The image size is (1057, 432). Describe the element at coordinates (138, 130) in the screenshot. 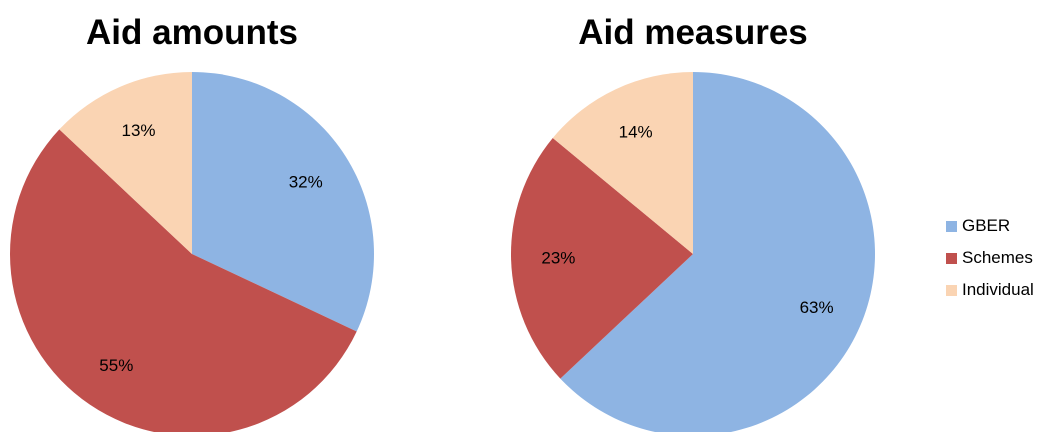

I see `slice-label-individual: 13%` at that location.